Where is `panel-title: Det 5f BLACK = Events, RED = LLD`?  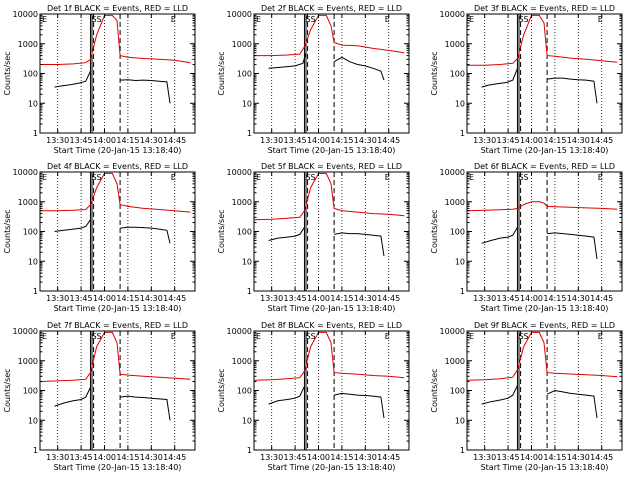
panel-title: Det 5f BLACK = Events, RED = LLD is located at coordinates (331, 166).